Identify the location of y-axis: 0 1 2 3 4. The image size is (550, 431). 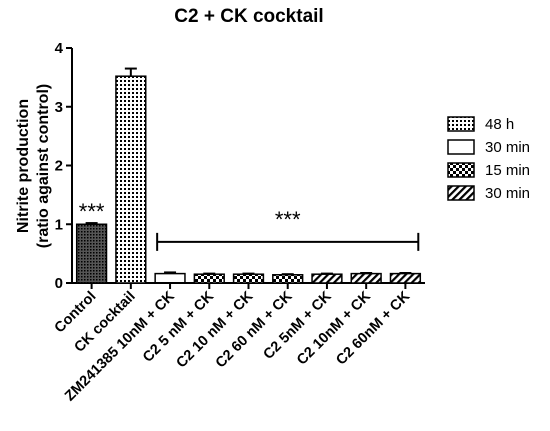
(64, 166).